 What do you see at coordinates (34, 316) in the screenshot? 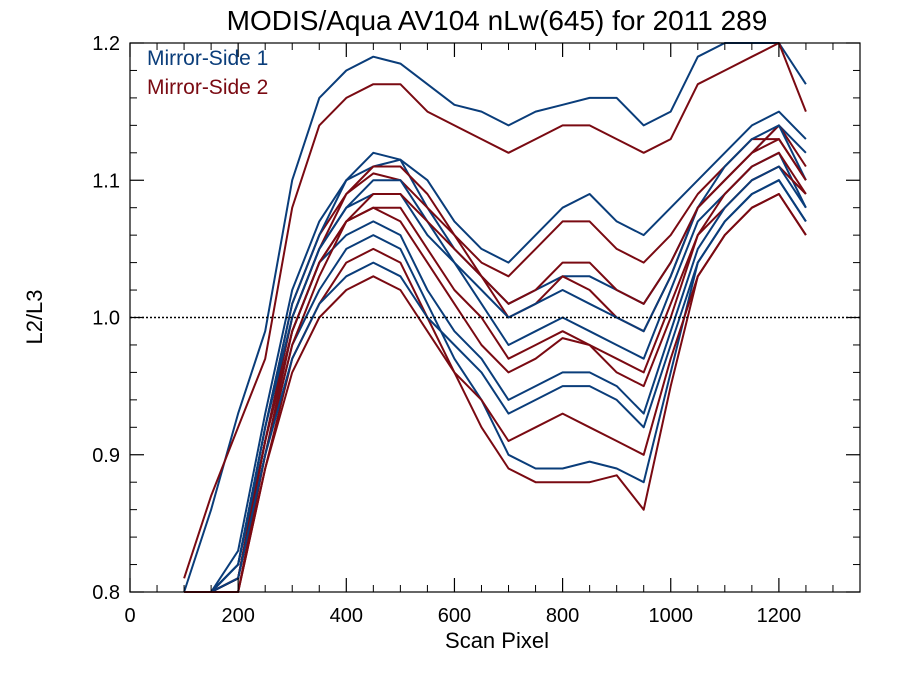
I see `y-axis-title: L2/L3` at bounding box center [34, 316].